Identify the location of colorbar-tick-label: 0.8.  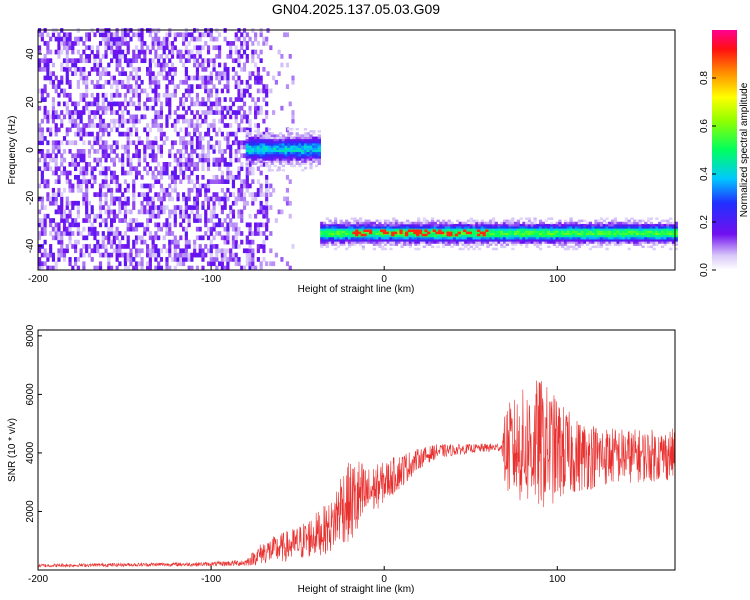
(704, 78).